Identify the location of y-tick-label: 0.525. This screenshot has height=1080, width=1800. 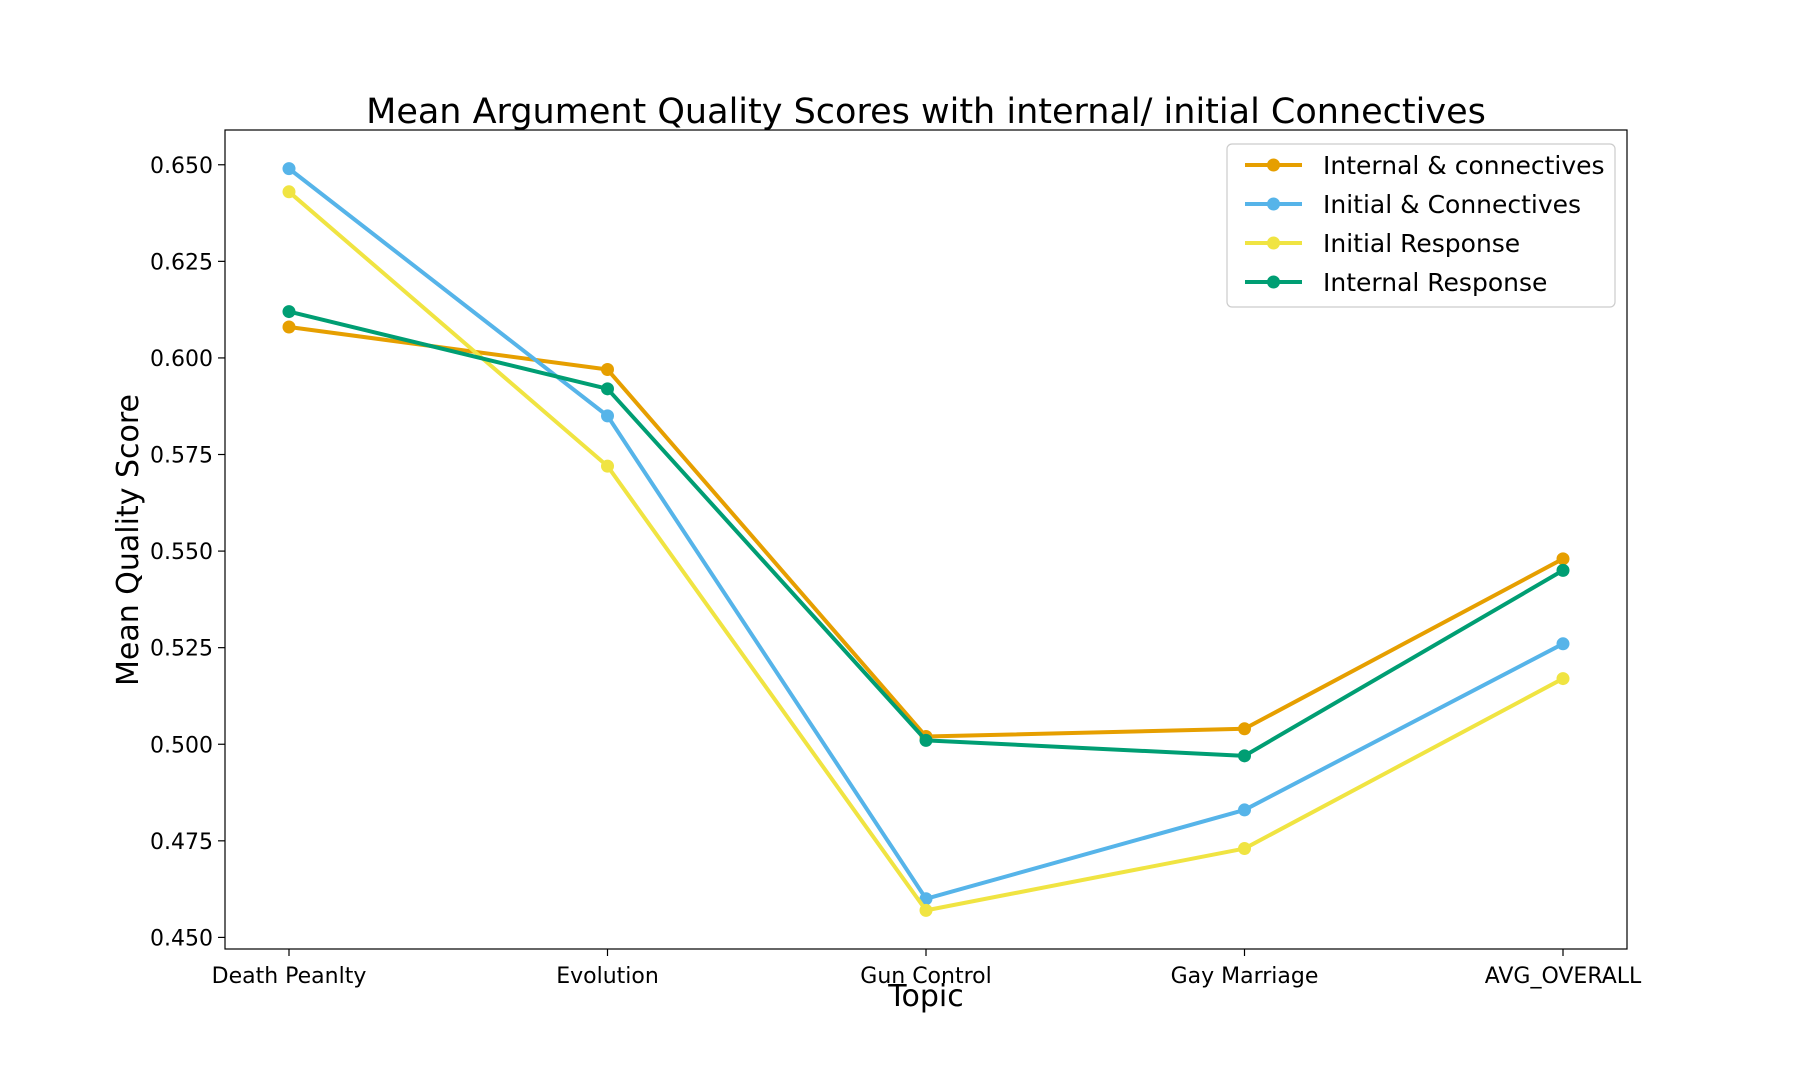
(181, 649).